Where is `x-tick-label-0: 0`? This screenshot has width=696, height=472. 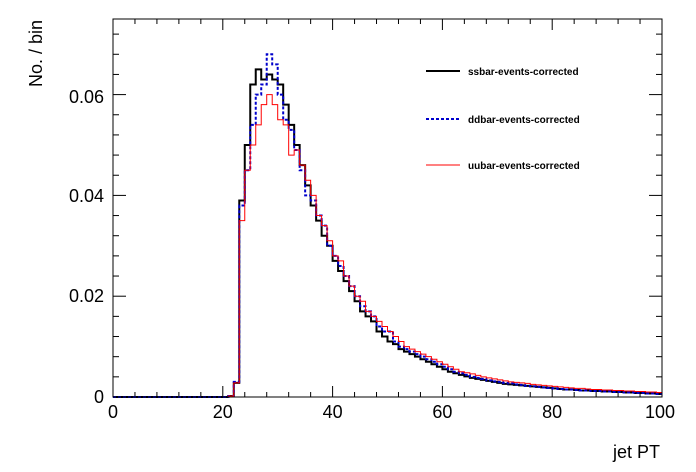
x-tick-label-0: 0 is located at coordinates (113, 412).